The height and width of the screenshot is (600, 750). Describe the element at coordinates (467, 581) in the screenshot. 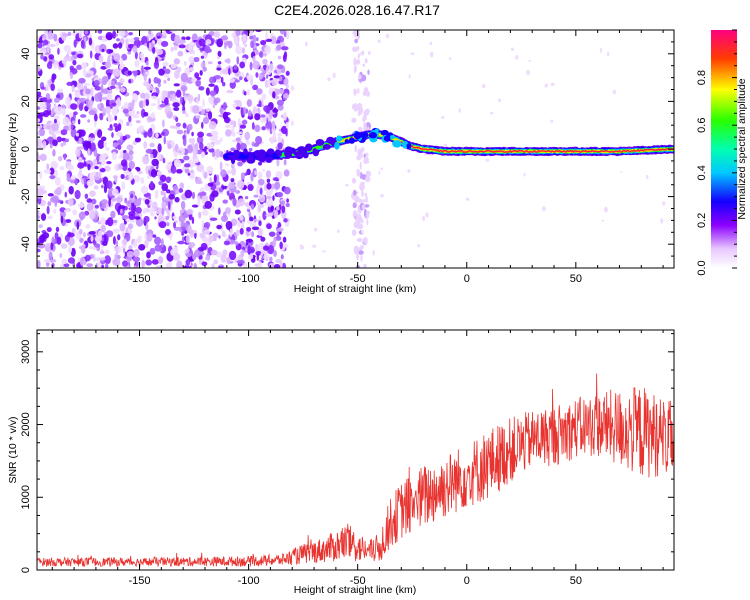

I see `snr-x-tick-label: 0` at that location.